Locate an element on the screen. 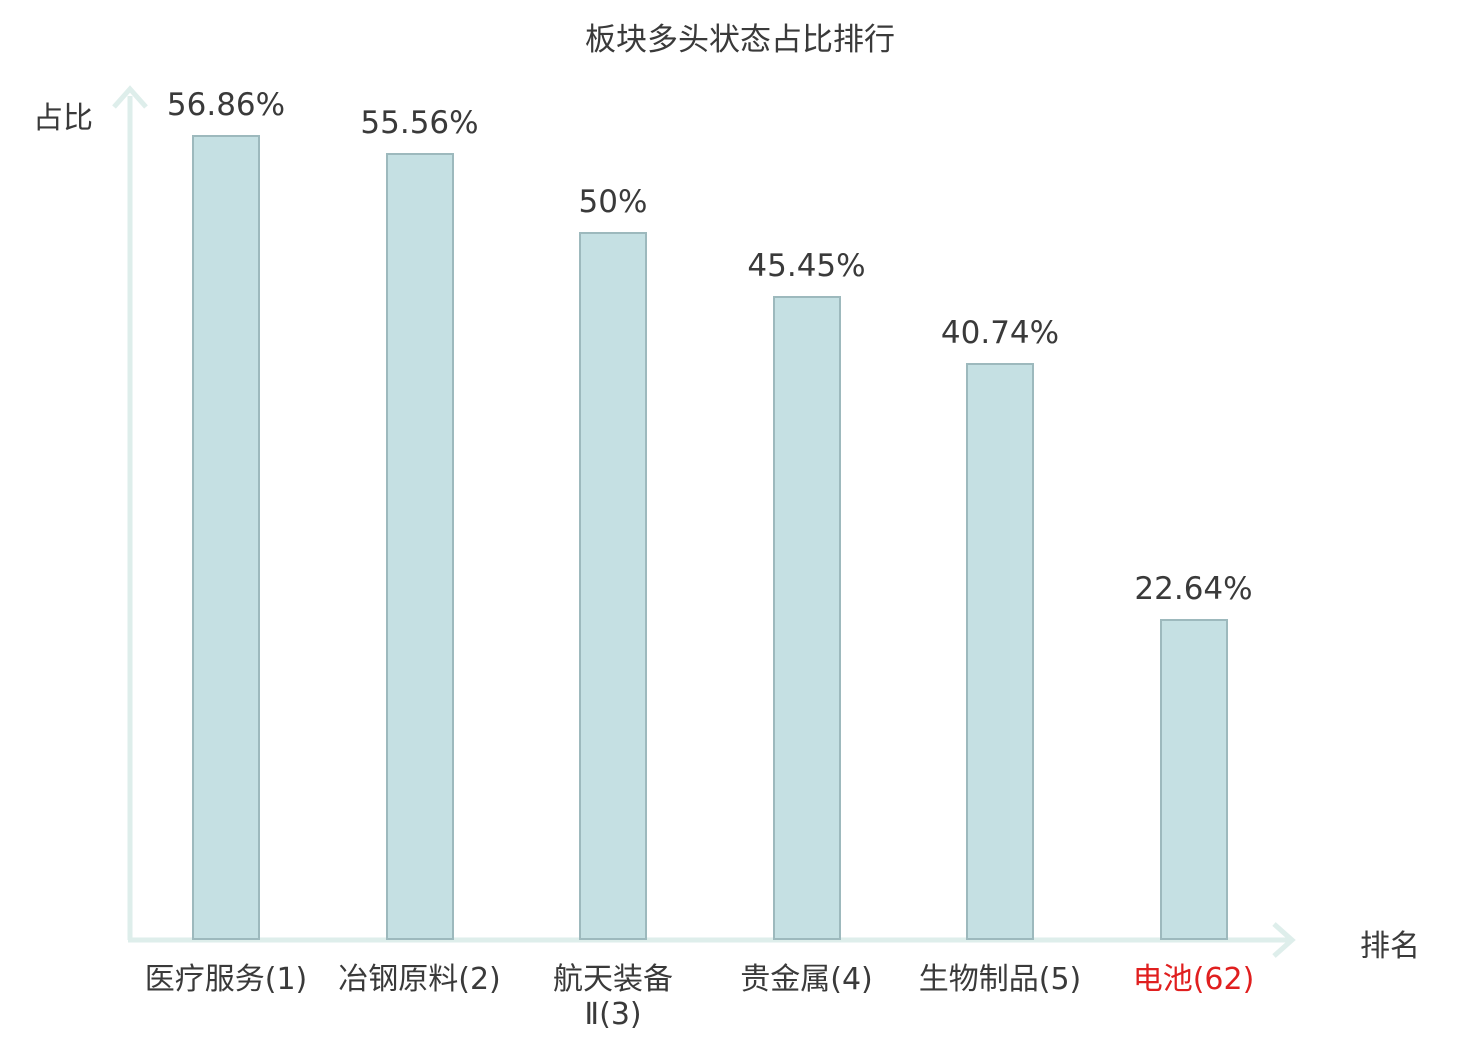 This screenshot has height=1040, width=1480. chart-title: 板块多头状态占比排行 is located at coordinates (740, 40).